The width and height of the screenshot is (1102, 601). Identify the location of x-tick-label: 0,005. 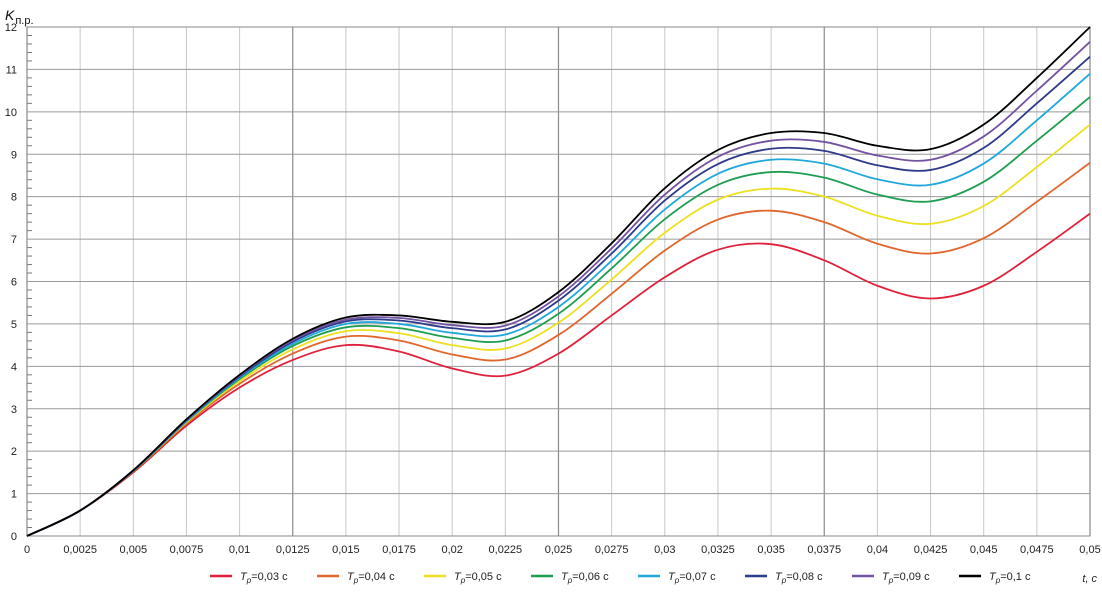
(134, 550).